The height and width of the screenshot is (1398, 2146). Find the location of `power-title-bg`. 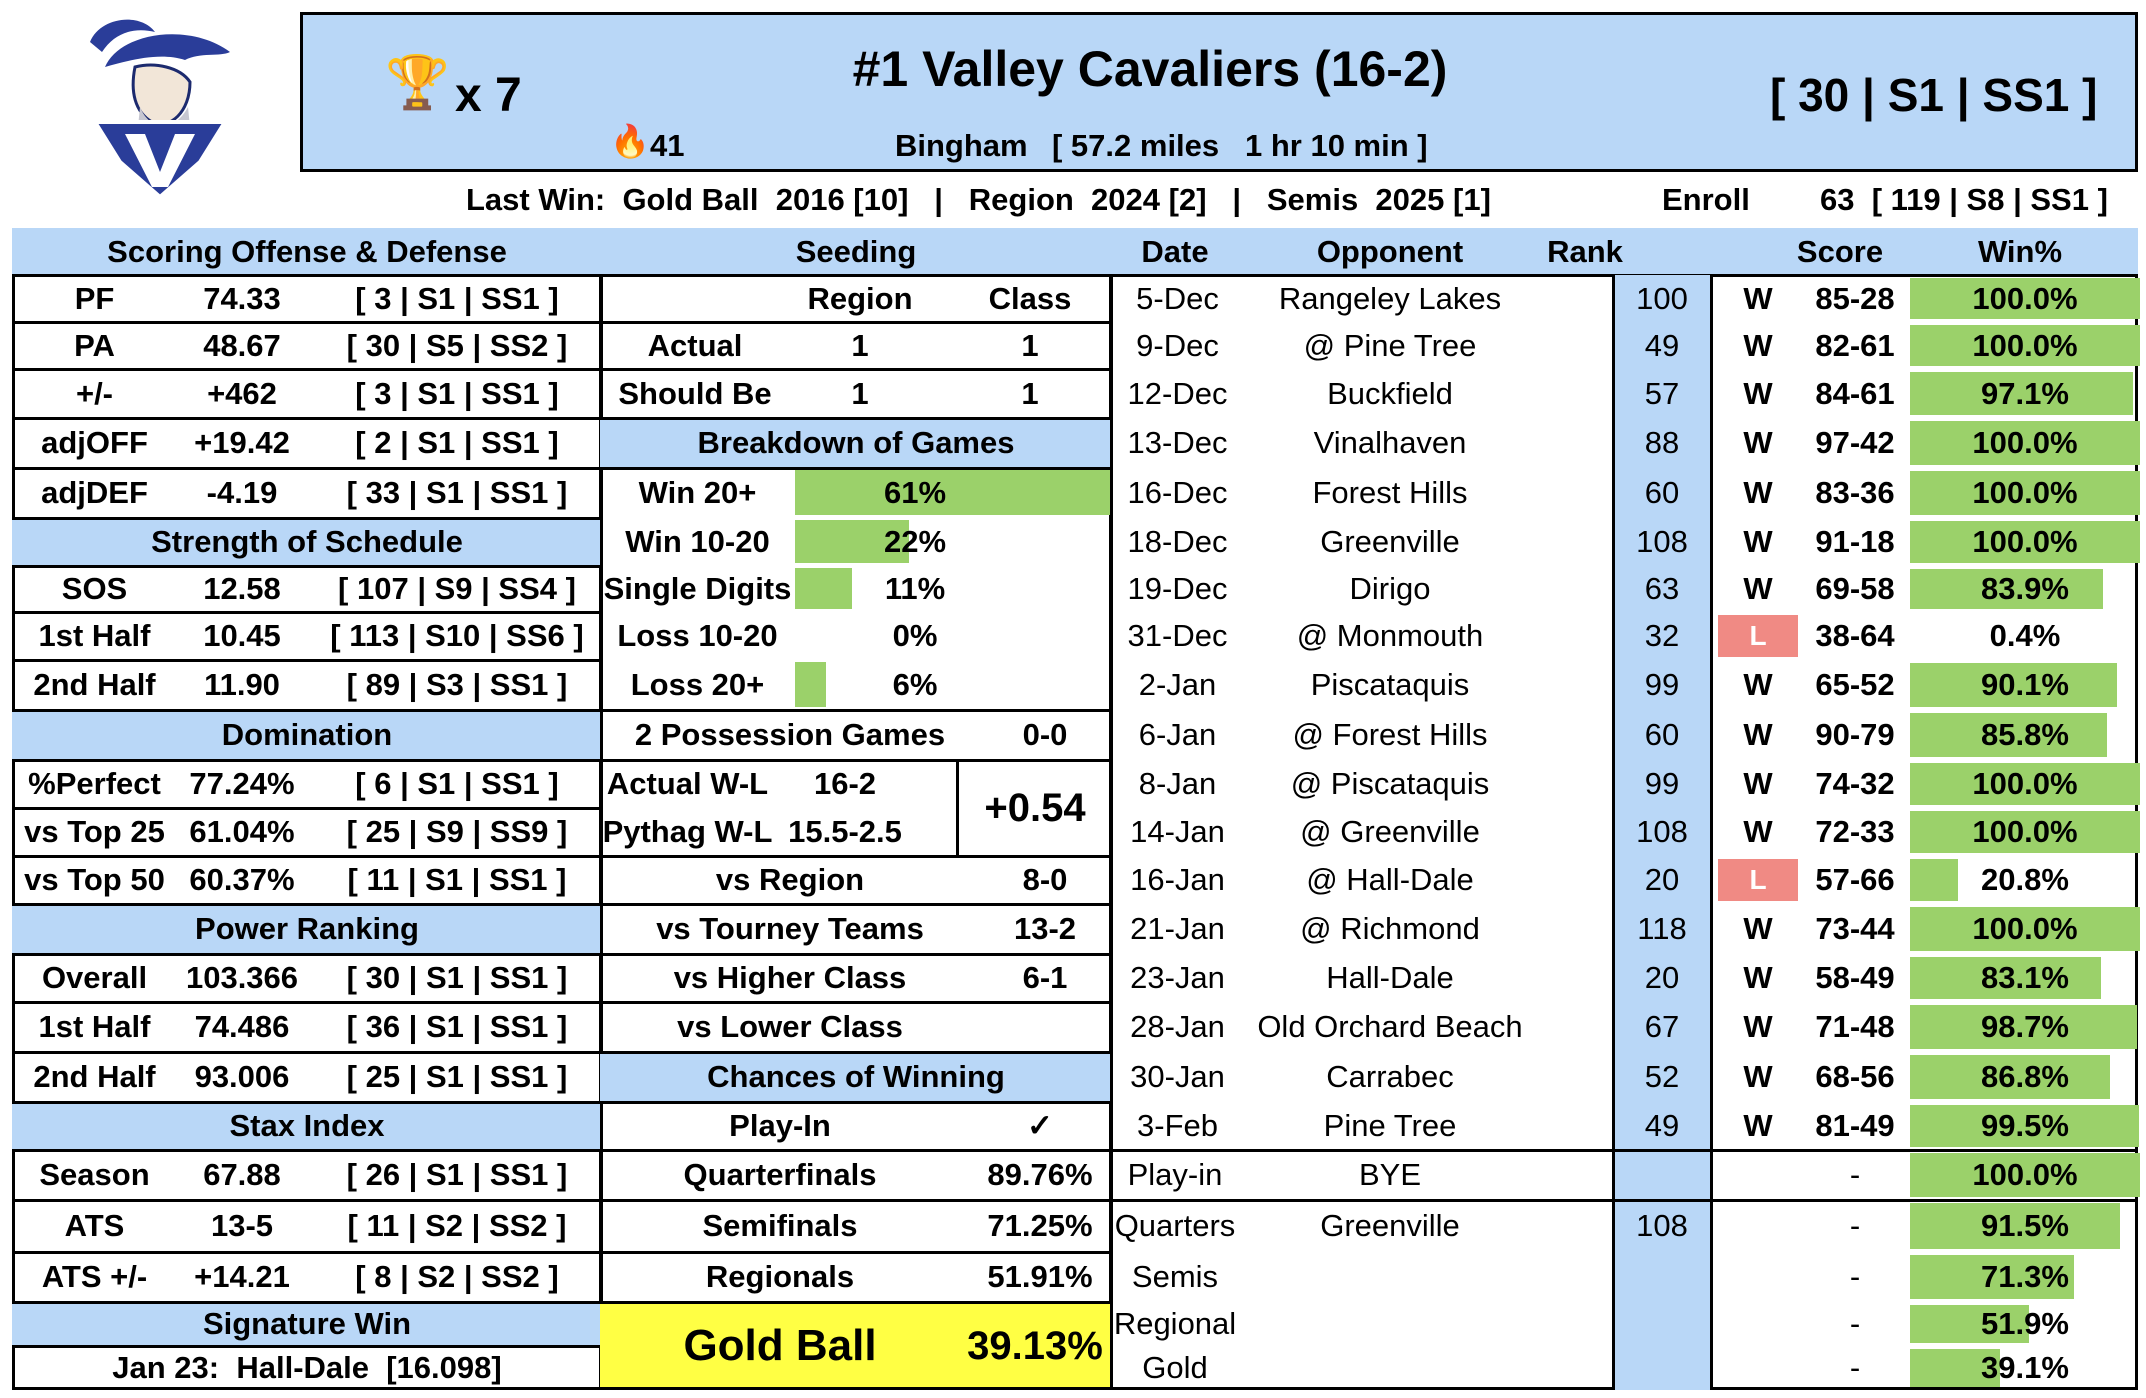

power-title-bg is located at coordinates (307, 929).